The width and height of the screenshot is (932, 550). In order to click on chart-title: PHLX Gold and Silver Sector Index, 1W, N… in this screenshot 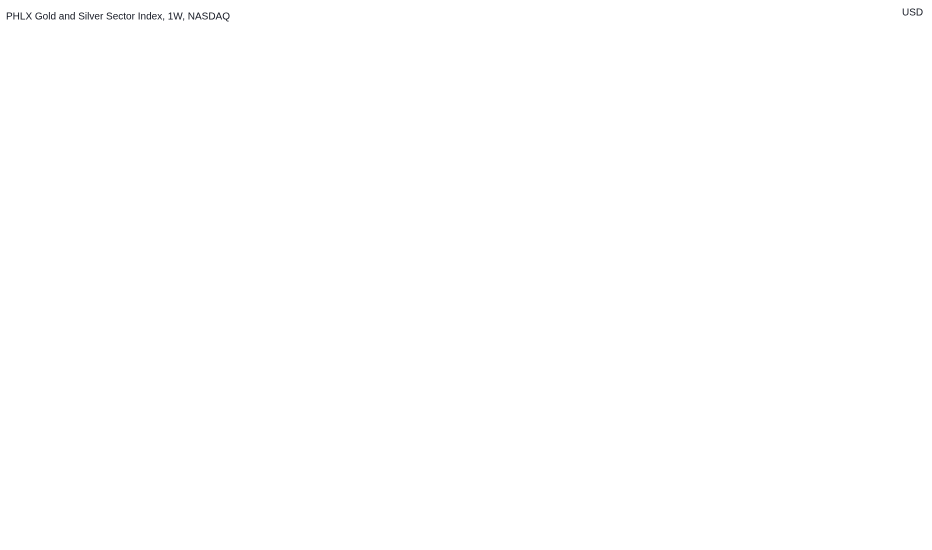, I will do `click(118, 17)`.